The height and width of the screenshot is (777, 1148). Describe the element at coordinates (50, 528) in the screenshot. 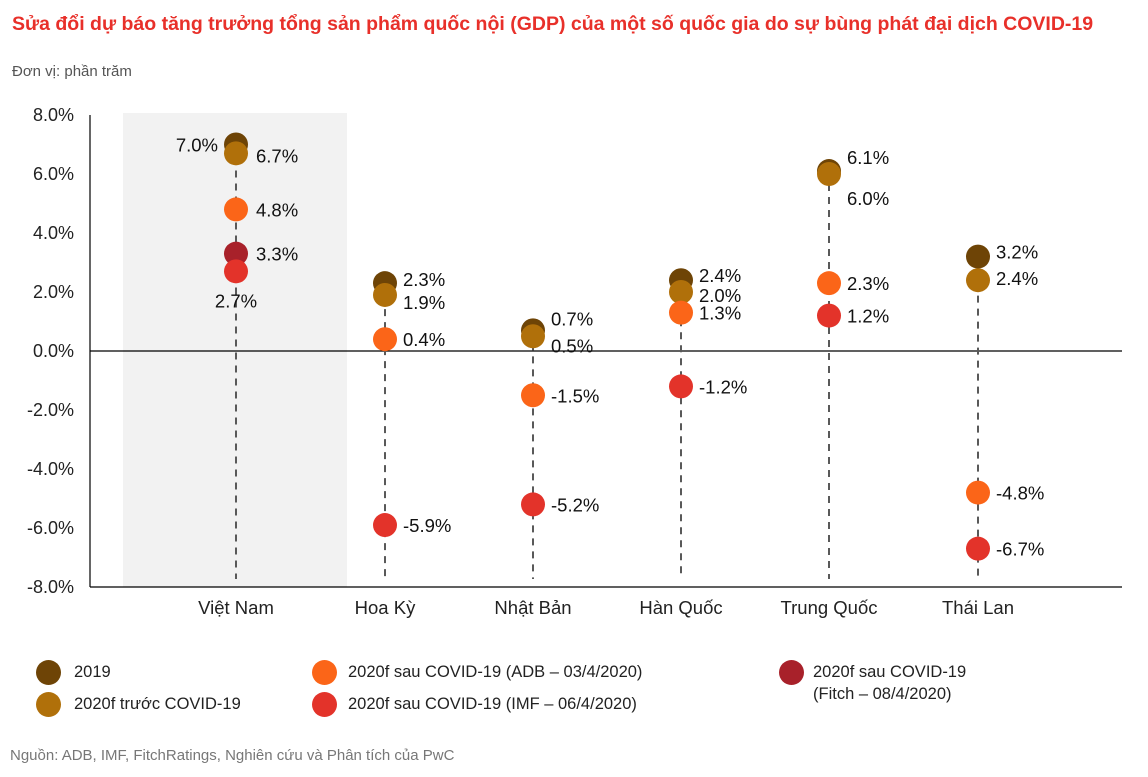

I see `y-tick-label: -6.0%` at that location.